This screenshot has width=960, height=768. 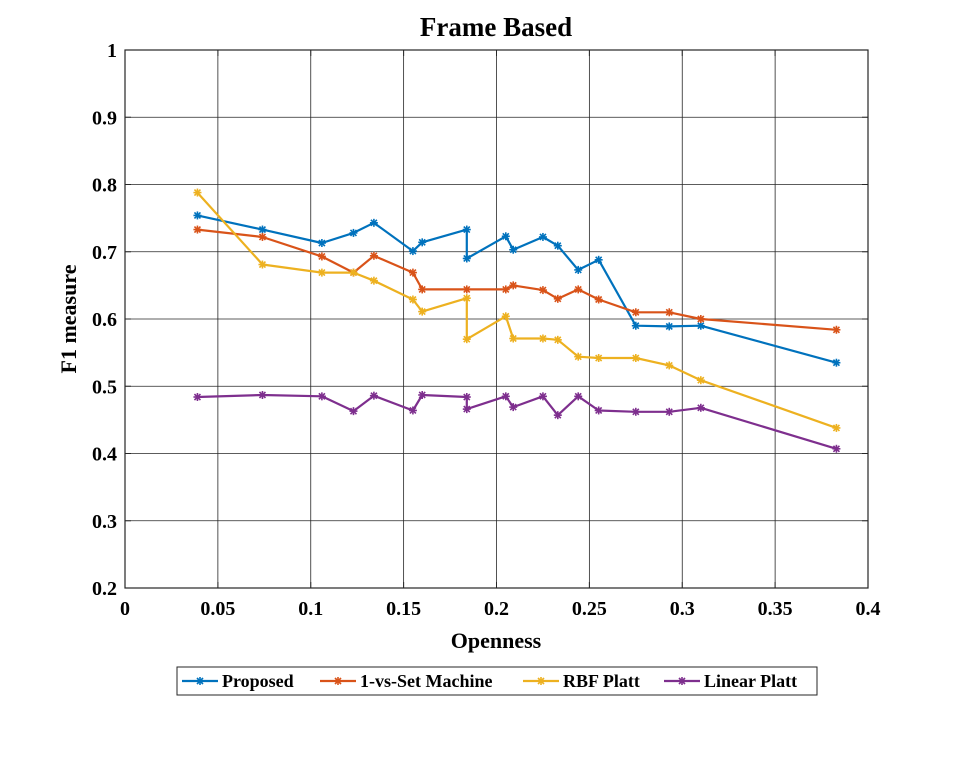 What do you see at coordinates (589, 609) in the screenshot?
I see `x-tick-label: 0.25` at bounding box center [589, 609].